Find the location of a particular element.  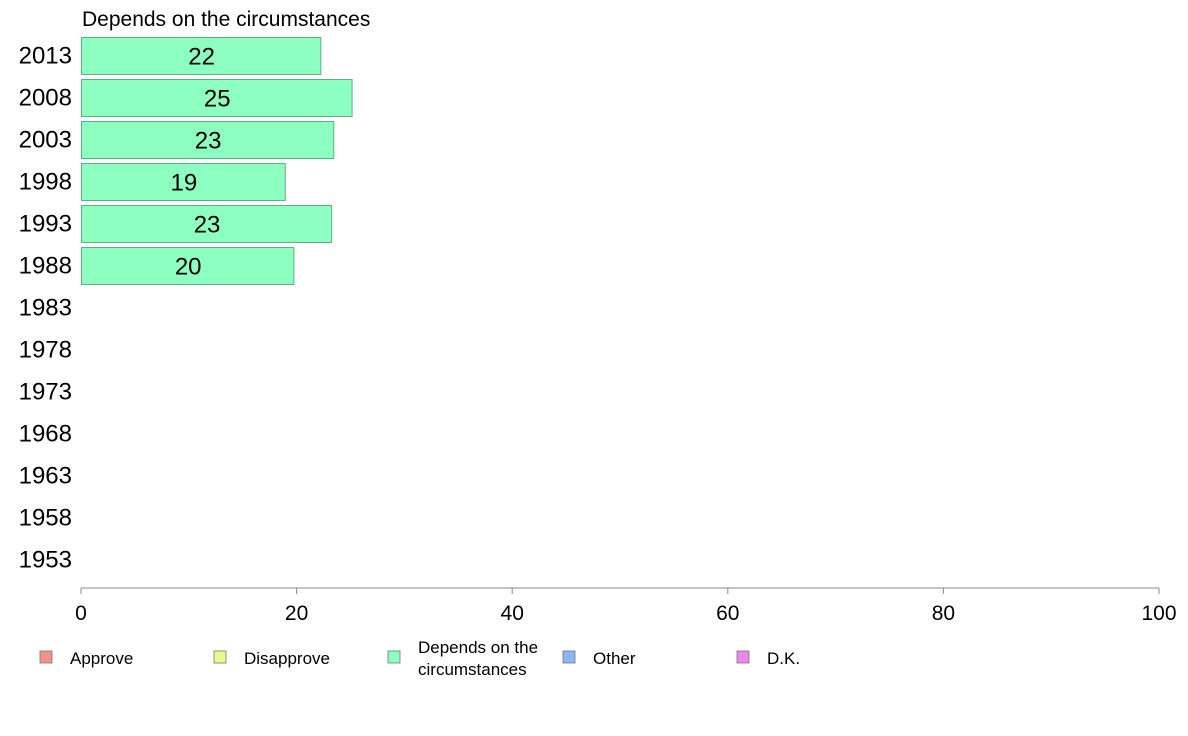

y-tick-label: 1978 is located at coordinates (45, 350).